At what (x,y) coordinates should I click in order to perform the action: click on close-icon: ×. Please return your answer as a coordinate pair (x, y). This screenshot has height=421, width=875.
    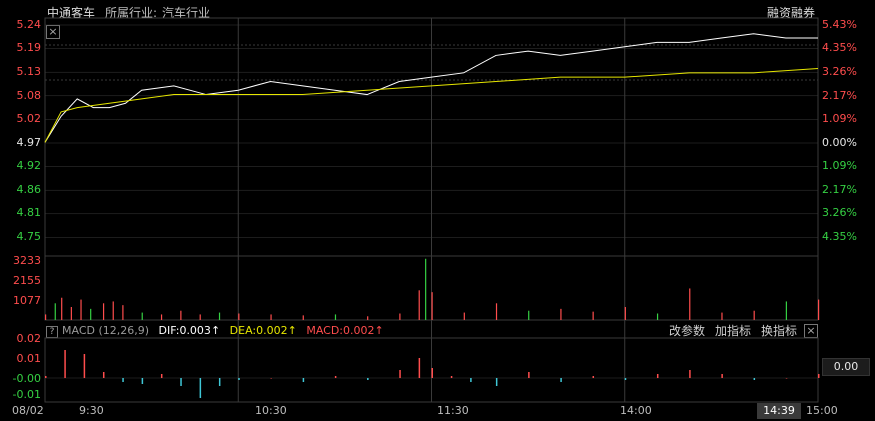
    Looking at the image, I should click on (53, 32).